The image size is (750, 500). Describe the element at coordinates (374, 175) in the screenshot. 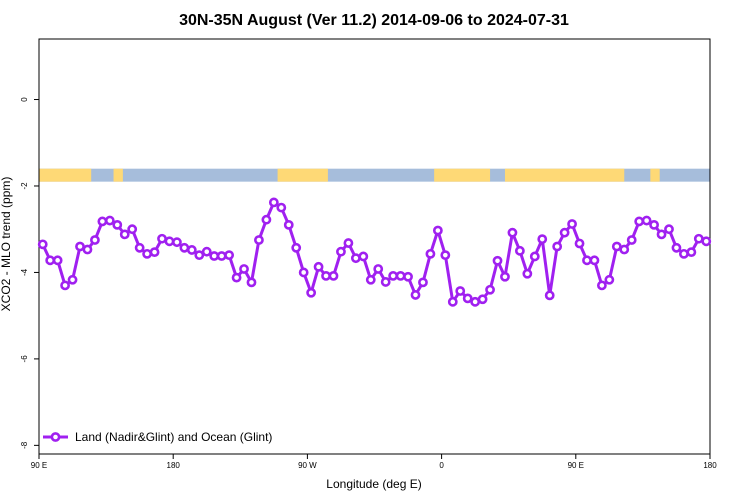

I see `land-ocean-band` at that location.